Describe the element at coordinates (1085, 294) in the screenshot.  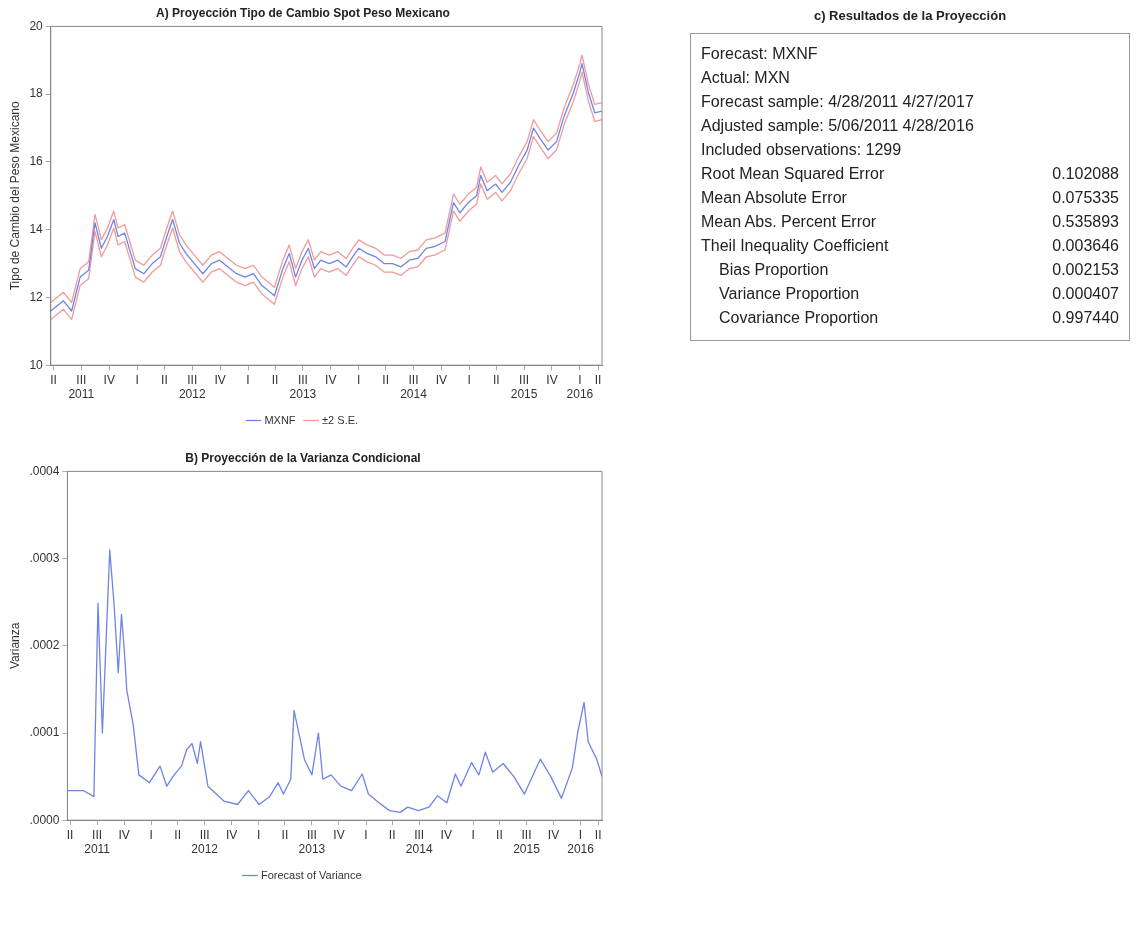
I see `text: 0.000407` at that location.